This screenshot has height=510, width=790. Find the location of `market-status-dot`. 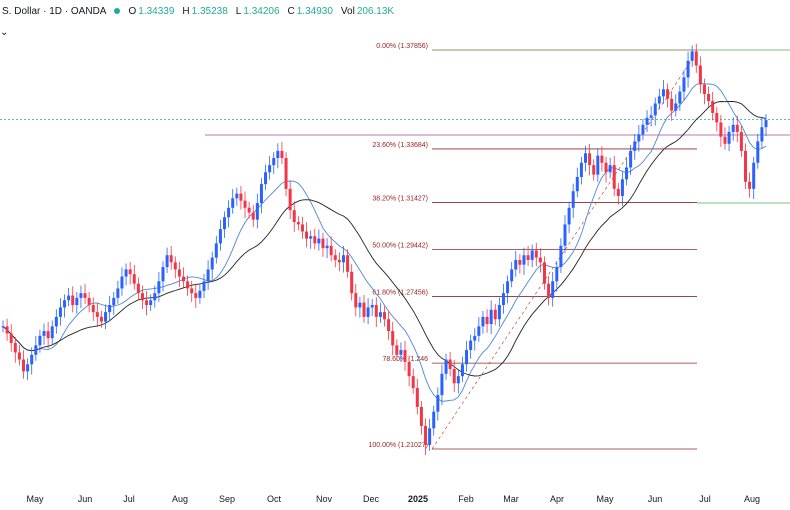

market-status-dot is located at coordinates (117, 11).